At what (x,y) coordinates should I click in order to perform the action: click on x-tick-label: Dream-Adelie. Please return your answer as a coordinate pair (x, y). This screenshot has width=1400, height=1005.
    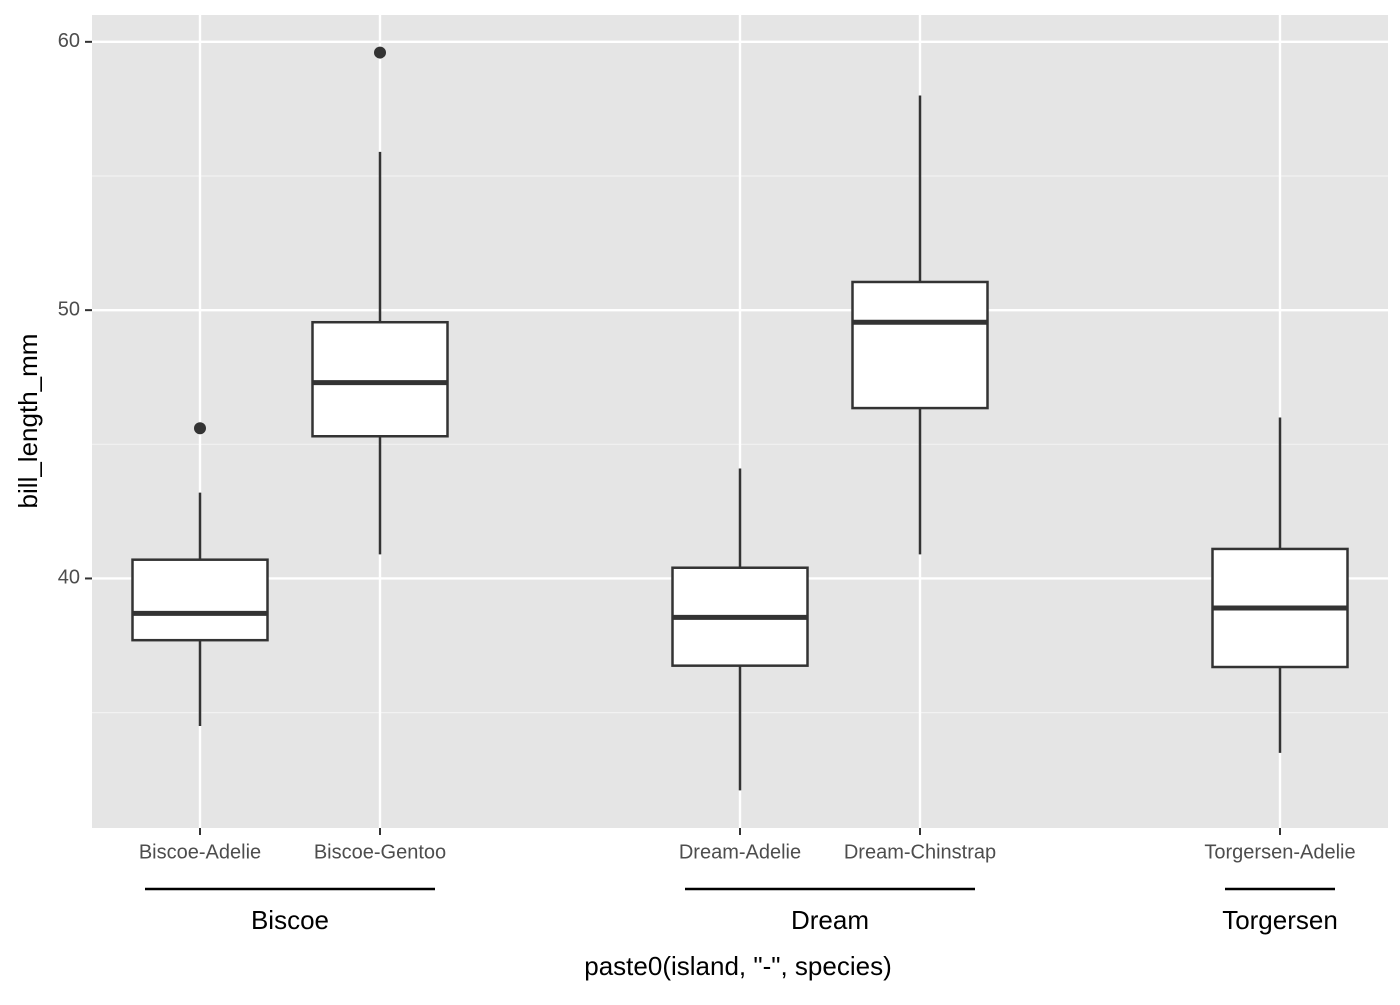
    Looking at the image, I should click on (740, 852).